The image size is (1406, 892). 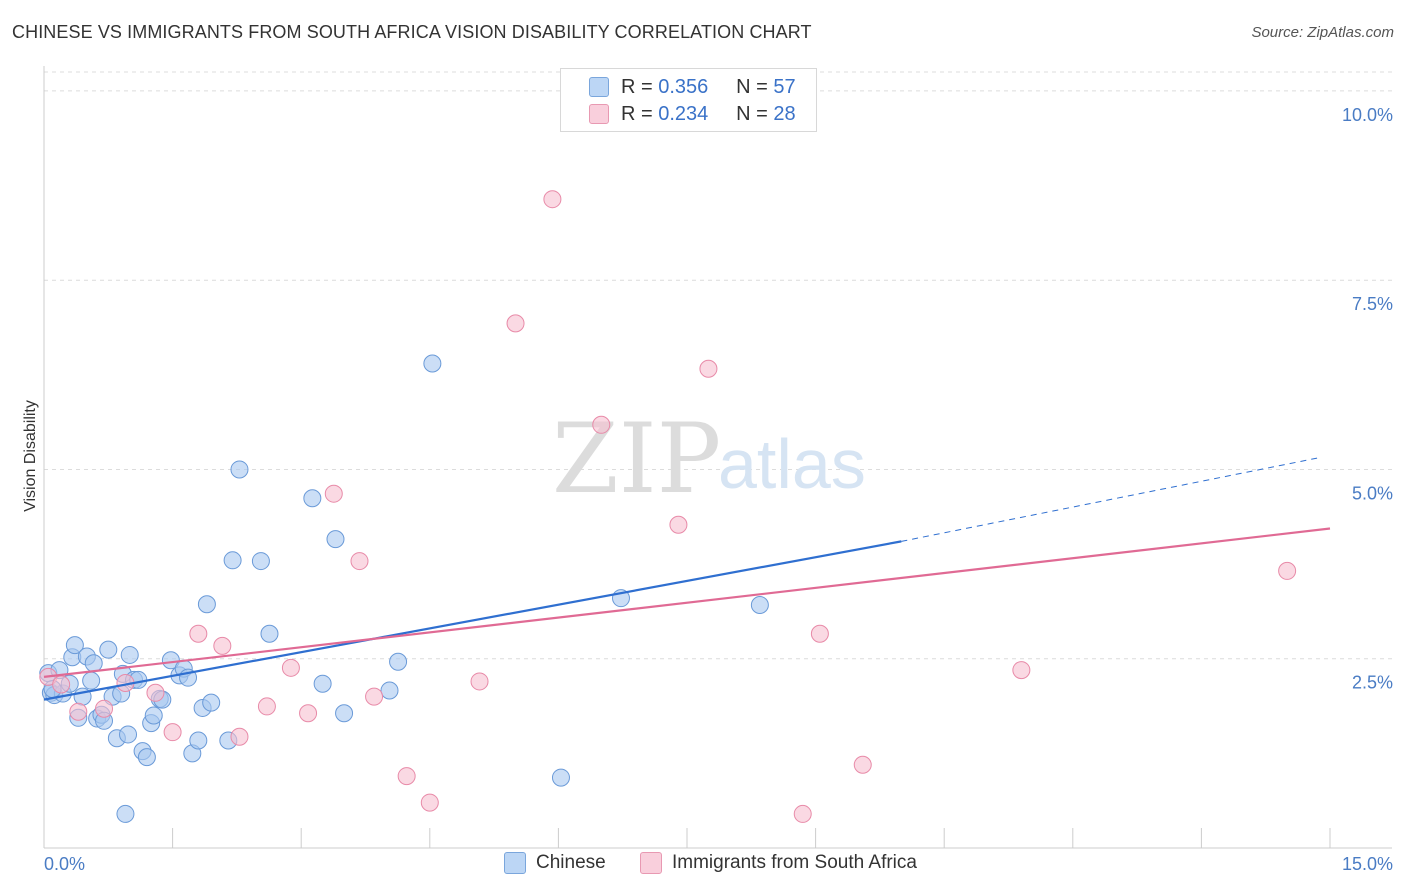 I want to click on bottom-legend-south-africa: Immigrants from South Africa, so click(x=778, y=863).